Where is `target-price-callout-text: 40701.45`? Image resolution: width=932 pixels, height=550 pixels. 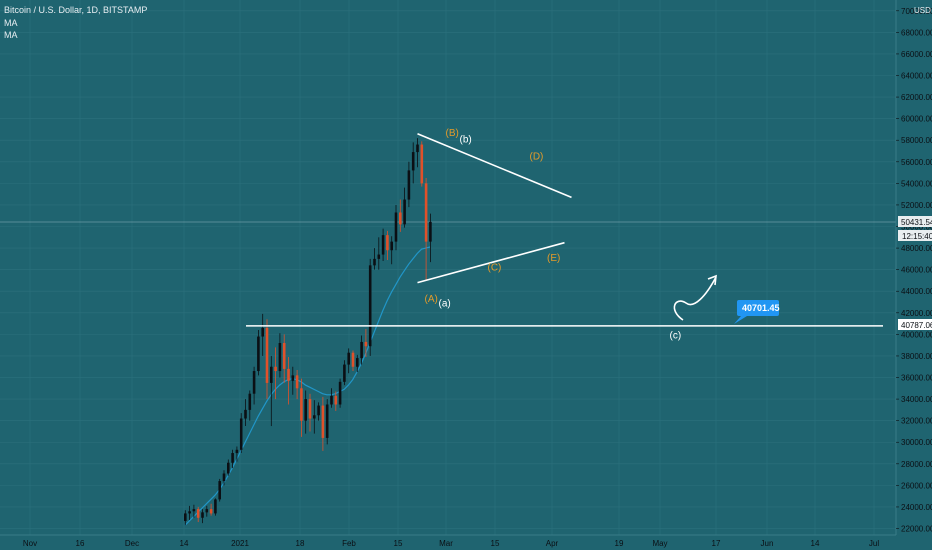 target-price-callout-text: 40701.45 is located at coordinates (761, 308).